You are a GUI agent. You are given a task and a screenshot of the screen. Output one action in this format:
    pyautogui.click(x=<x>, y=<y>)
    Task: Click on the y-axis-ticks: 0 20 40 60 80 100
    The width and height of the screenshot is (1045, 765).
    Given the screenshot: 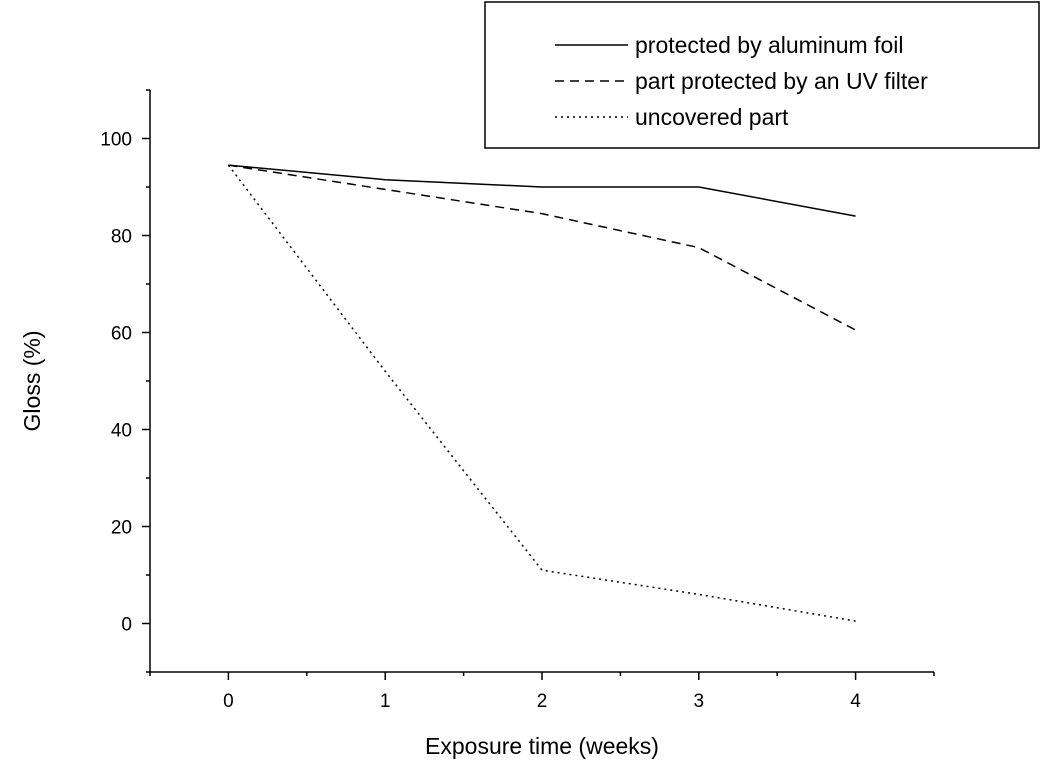 What is the action you would take?
    pyautogui.click(x=125, y=381)
    